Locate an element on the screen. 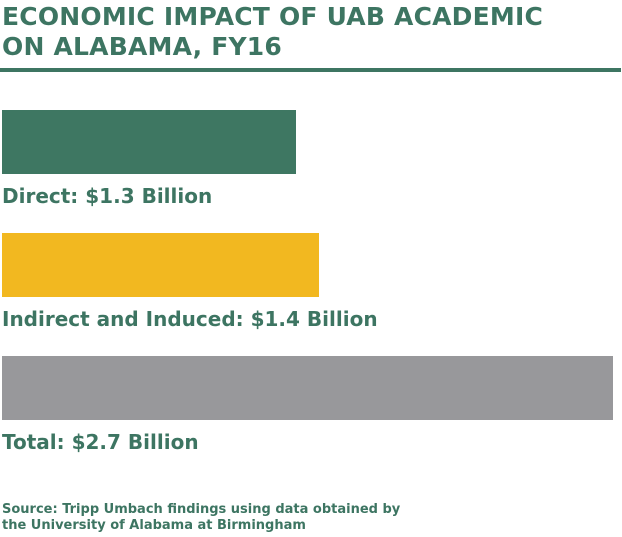 This screenshot has width=622, height=537. chart-title-line: ECONOMIC IMPACT OF UAB ACADEMIC is located at coordinates (273, 16).